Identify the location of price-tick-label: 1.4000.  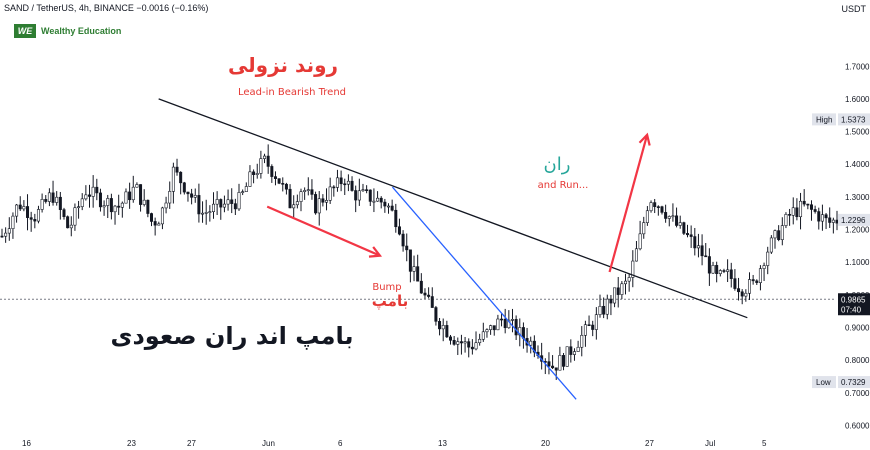
(857, 164).